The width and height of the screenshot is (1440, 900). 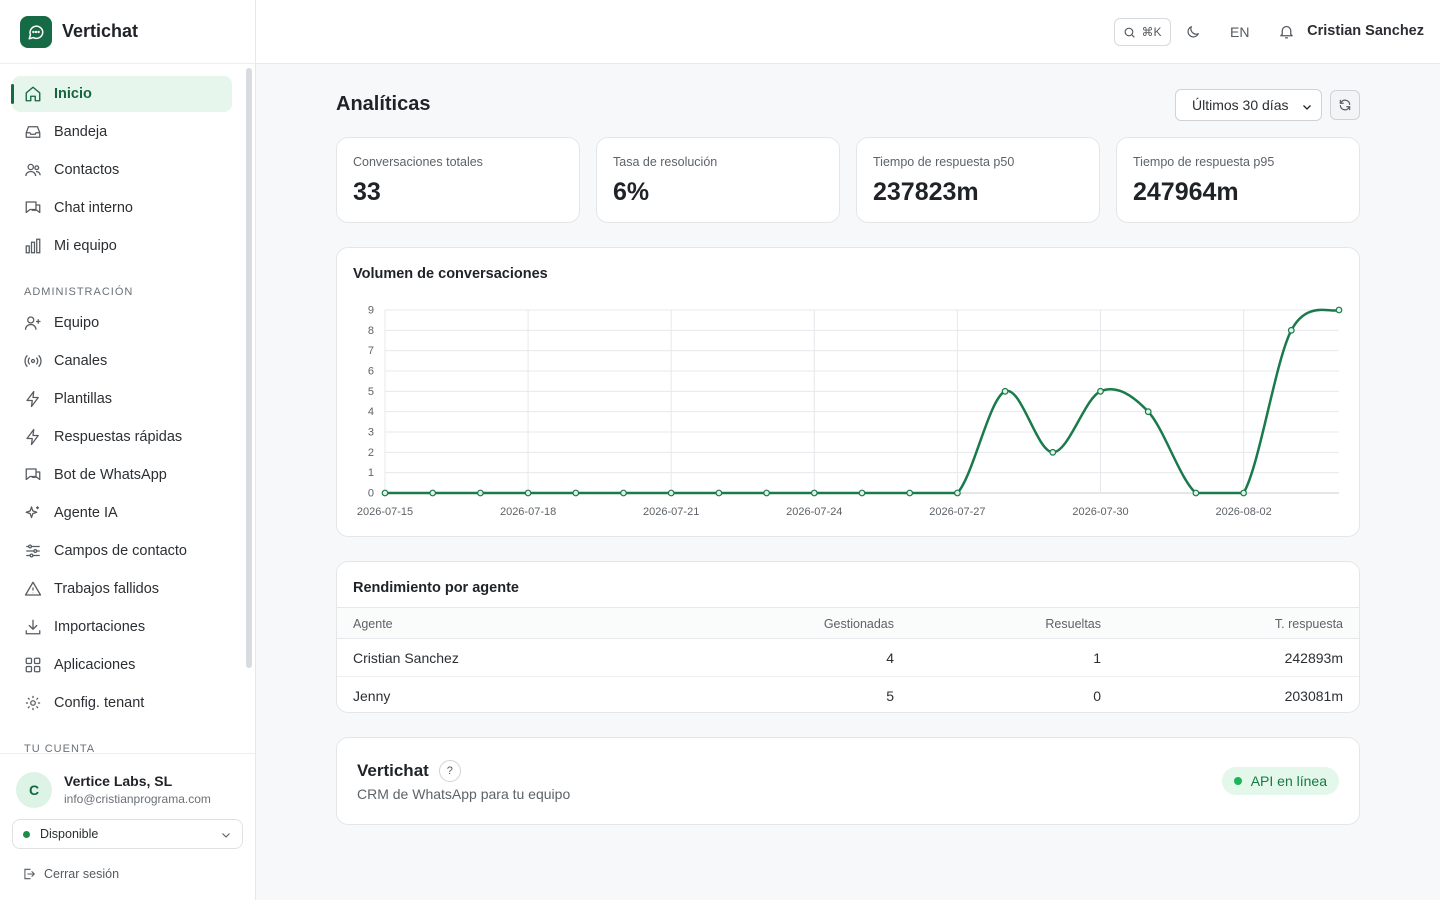 What do you see at coordinates (1097, 696) in the screenshot?
I see `resolved-count: 0` at bounding box center [1097, 696].